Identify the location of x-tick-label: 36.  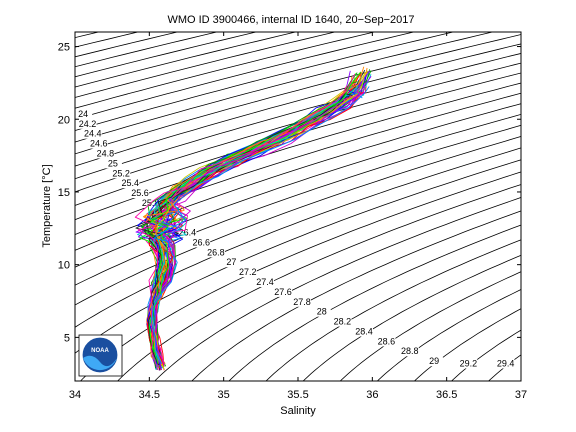
(372, 395).